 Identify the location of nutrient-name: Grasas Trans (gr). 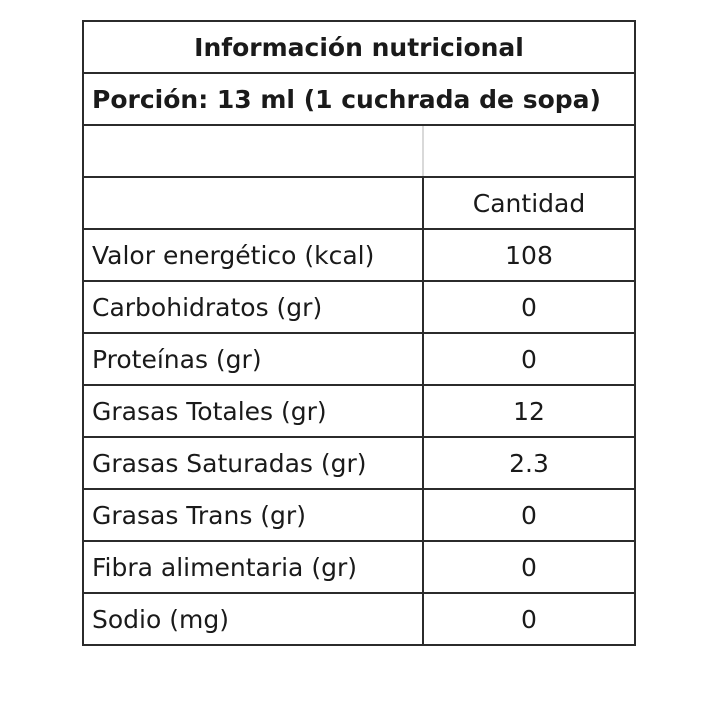
(253, 515).